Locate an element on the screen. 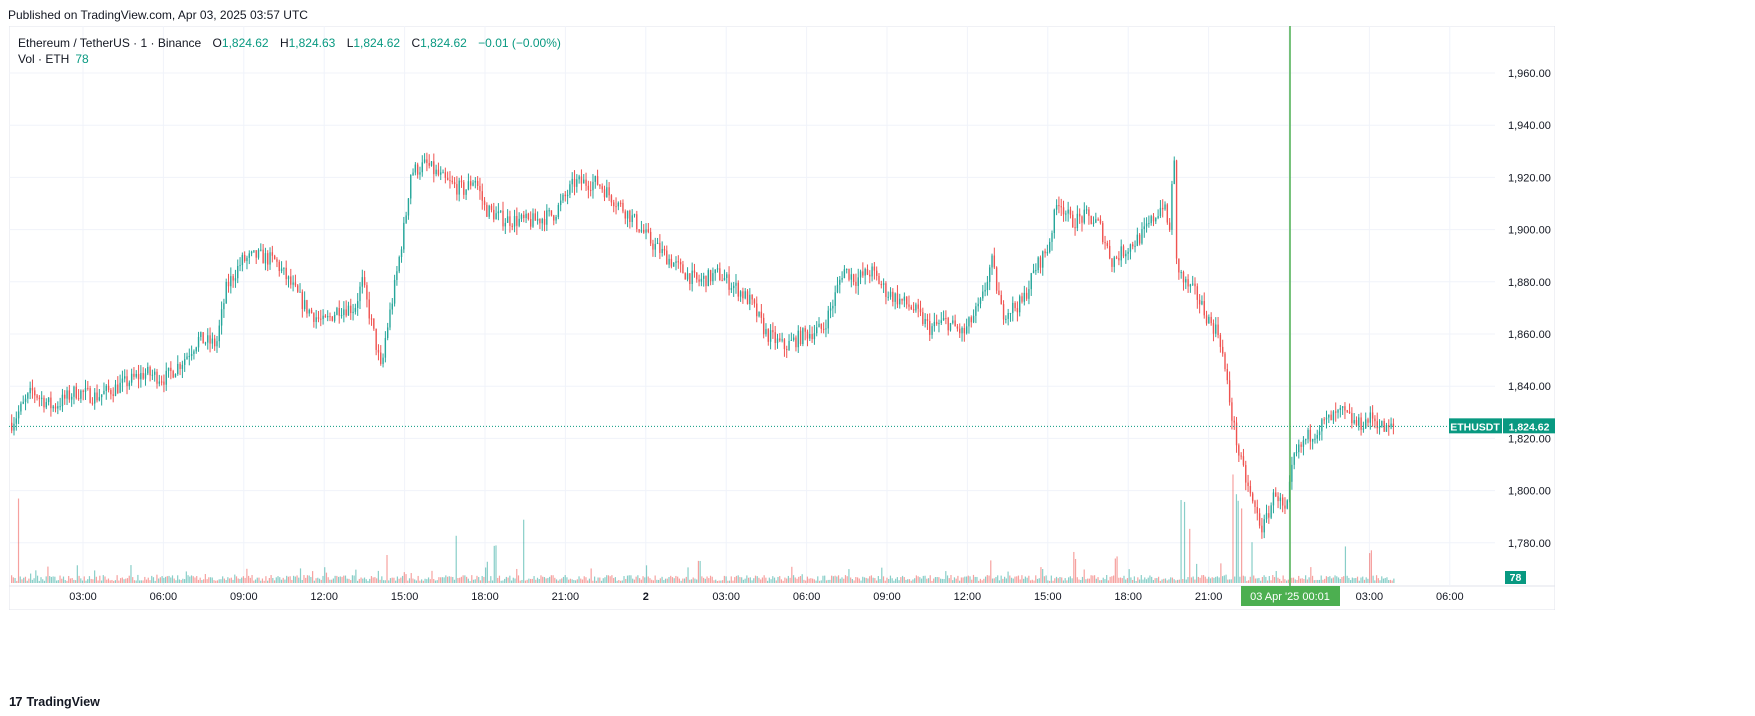 The height and width of the screenshot is (716, 1755). tradingview-brand: 17 TradingView is located at coordinates (54, 701).